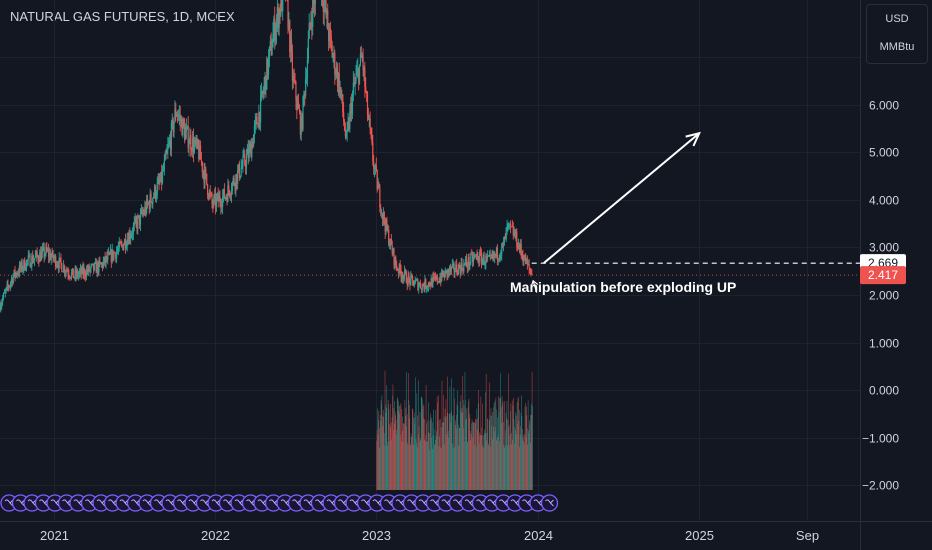  I want to click on x-tick-label: 2021, so click(54, 535).